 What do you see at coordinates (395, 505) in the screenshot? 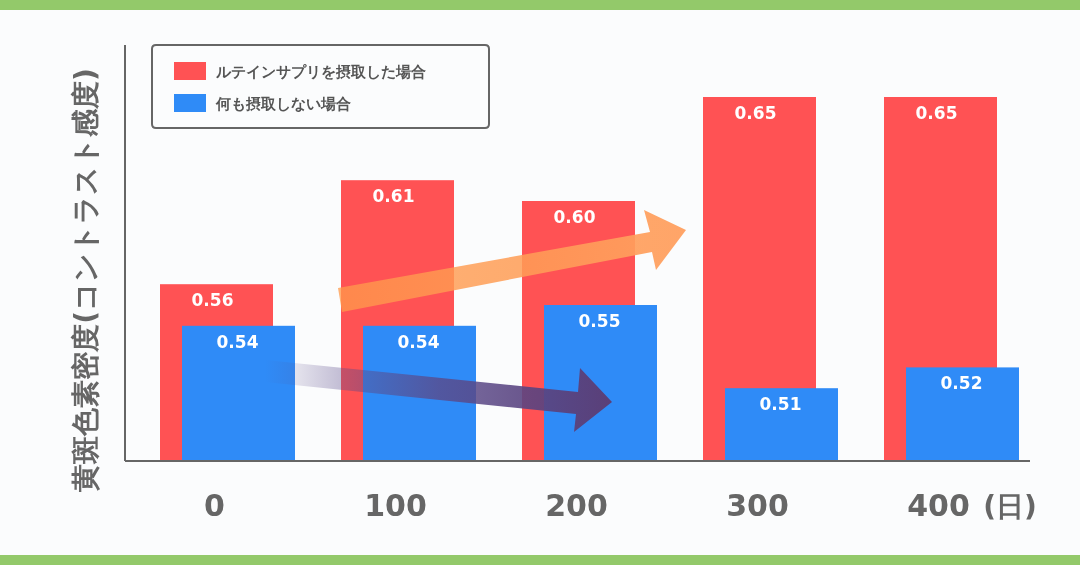
I see `x-tick-label: 100` at bounding box center [395, 505].